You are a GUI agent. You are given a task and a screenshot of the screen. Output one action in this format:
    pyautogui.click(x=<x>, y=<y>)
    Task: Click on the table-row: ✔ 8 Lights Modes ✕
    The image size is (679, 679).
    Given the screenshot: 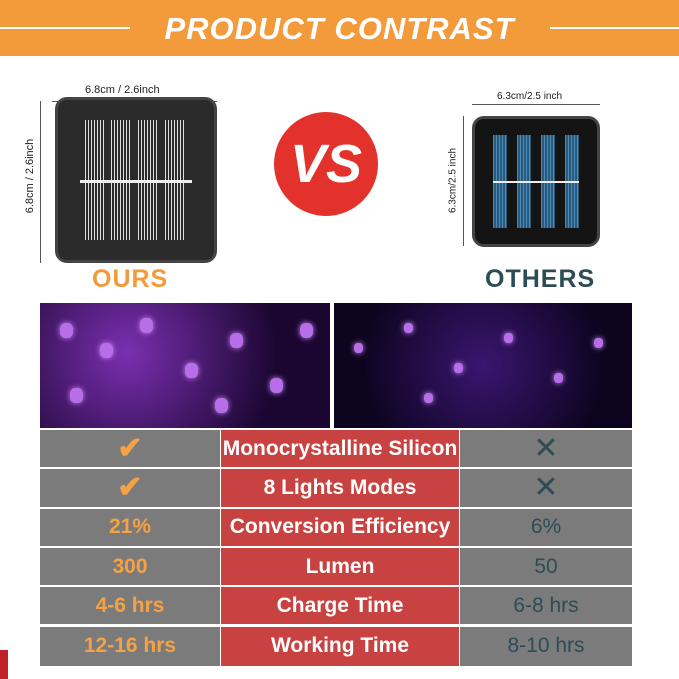 What is the action you would take?
    pyautogui.click(x=336, y=489)
    